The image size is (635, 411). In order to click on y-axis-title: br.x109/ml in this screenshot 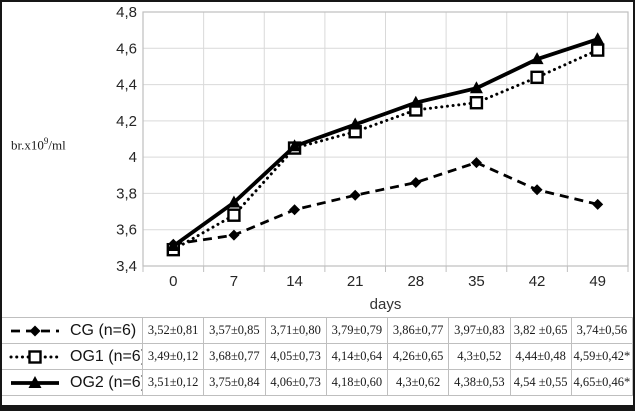, I will do `click(38, 144)`.